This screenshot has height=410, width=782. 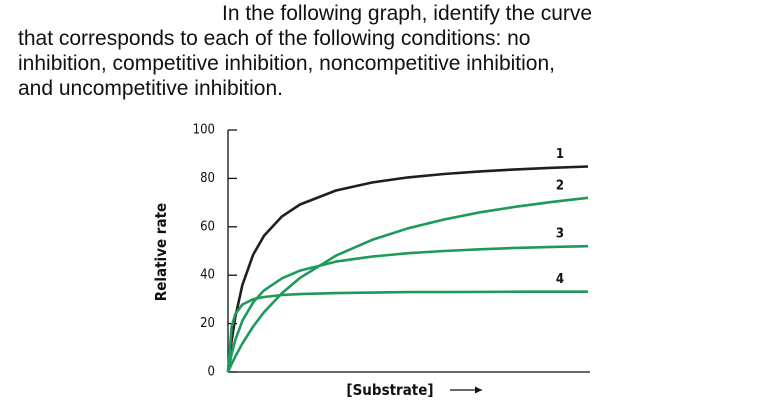 I want to click on curve-label: 2, so click(x=560, y=185).